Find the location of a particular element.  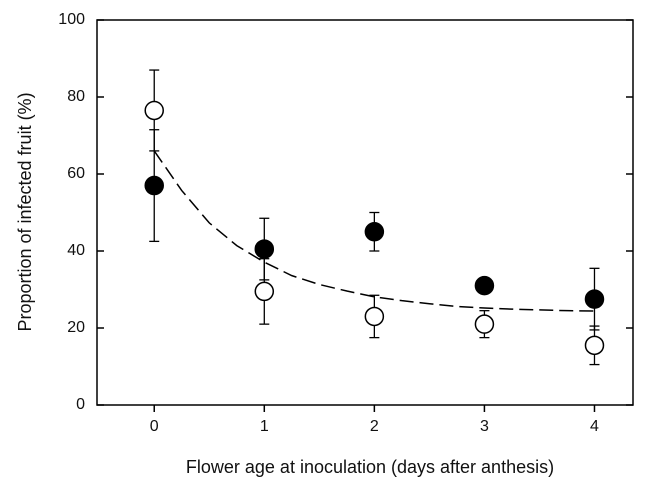

x-tick-label: 4 is located at coordinates (594, 426).